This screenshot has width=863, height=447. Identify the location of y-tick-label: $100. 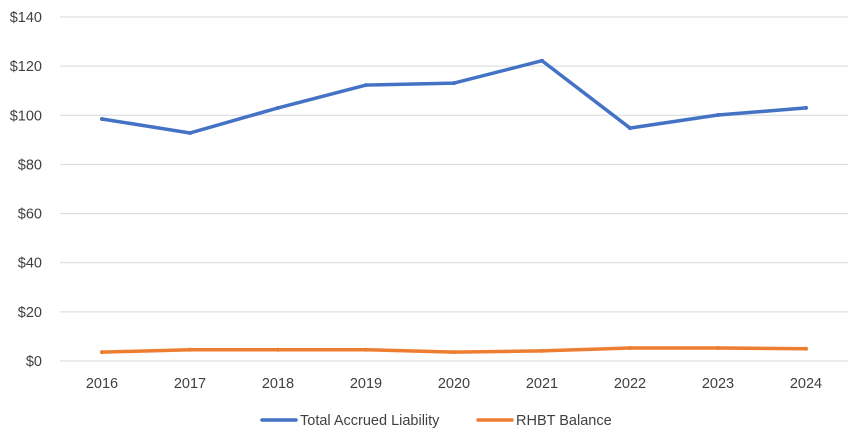
(26, 116).